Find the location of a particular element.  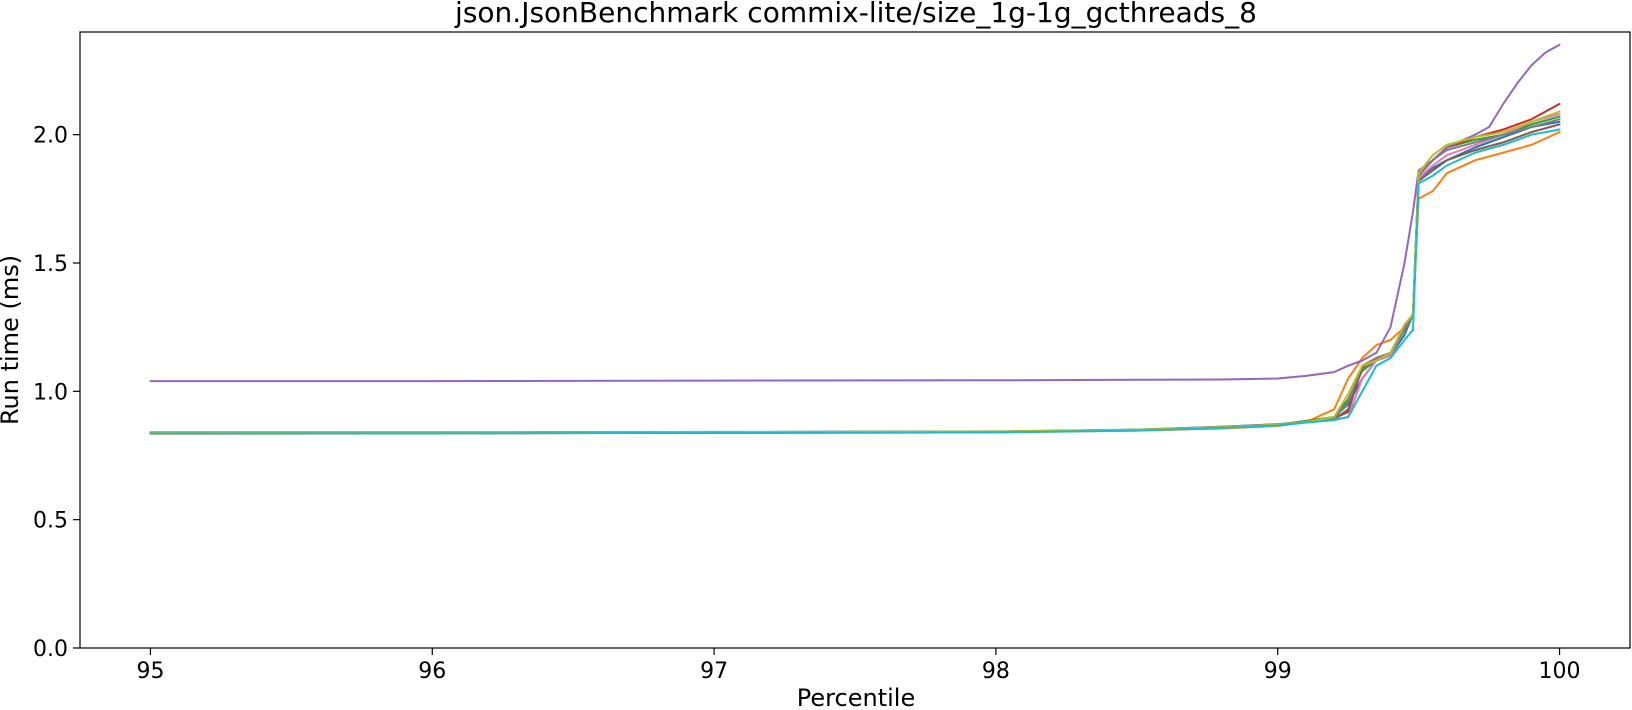

y-tick-label: 0.5 is located at coordinates (50, 521).